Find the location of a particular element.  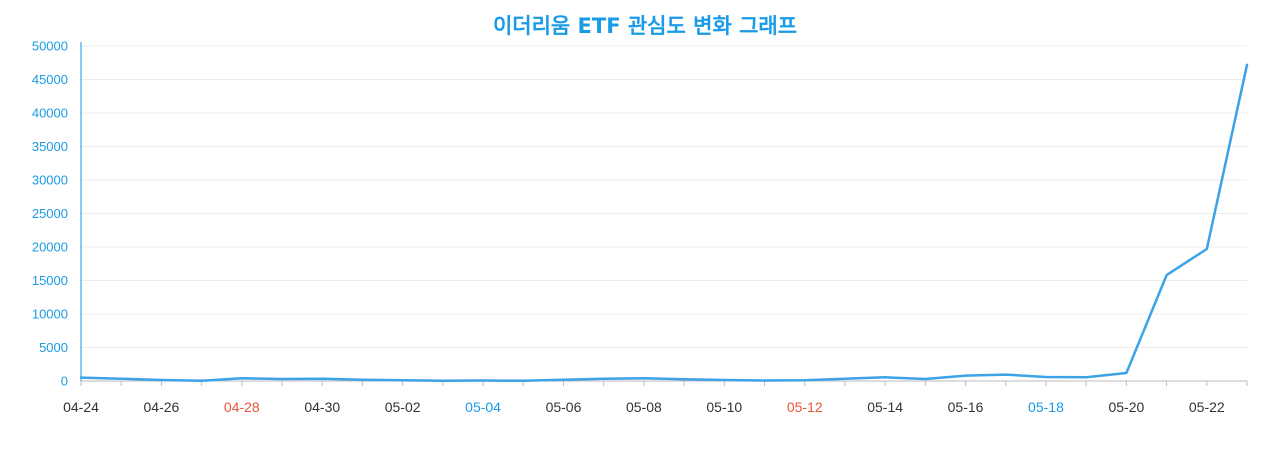

x-tick-label: 05-10 is located at coordinates (724, 407).